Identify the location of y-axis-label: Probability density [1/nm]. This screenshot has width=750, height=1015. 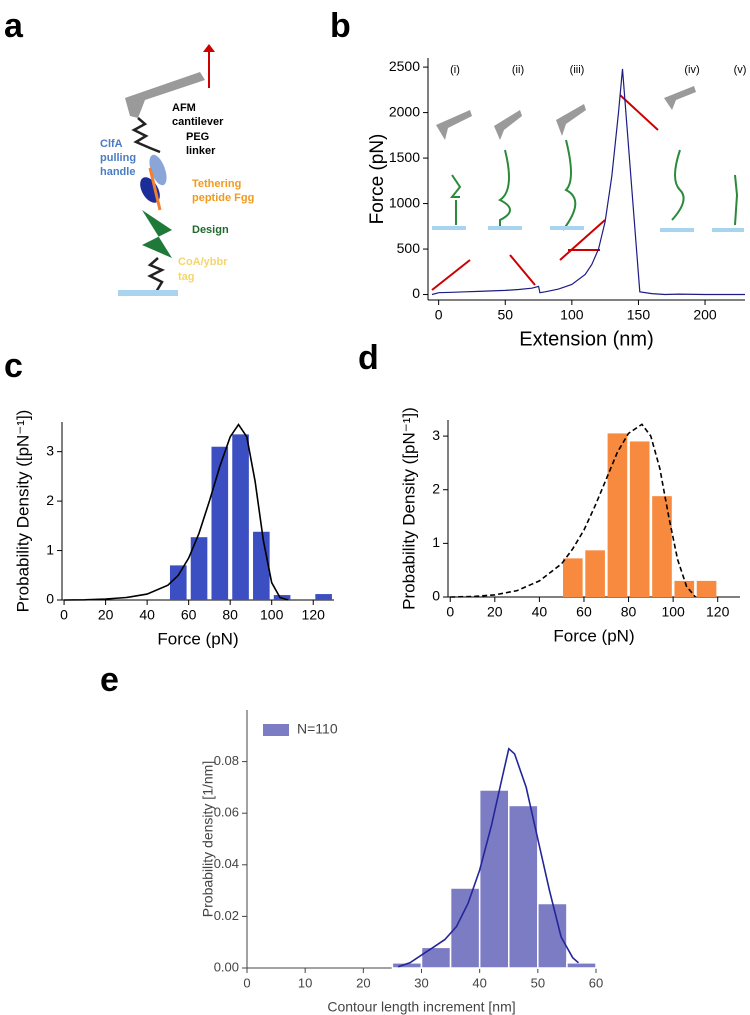
(208, 839).